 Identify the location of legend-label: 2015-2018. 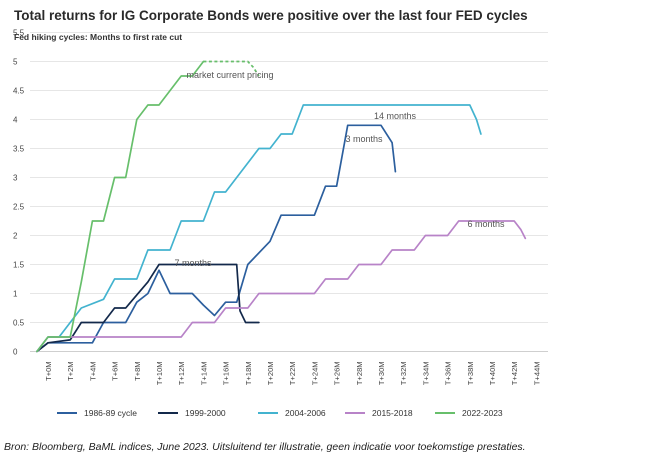
(392, 413).